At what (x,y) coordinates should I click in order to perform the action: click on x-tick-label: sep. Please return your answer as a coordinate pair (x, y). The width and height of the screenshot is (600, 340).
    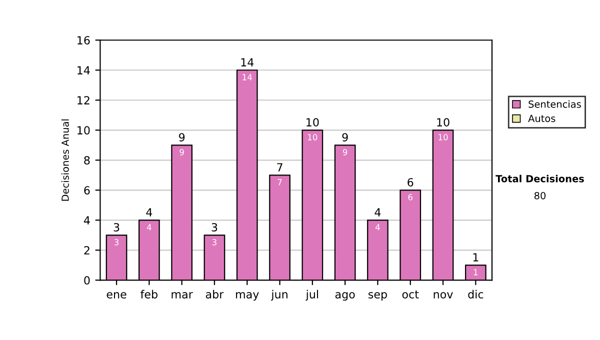
    Looking at the image, I should click on (377, 296).